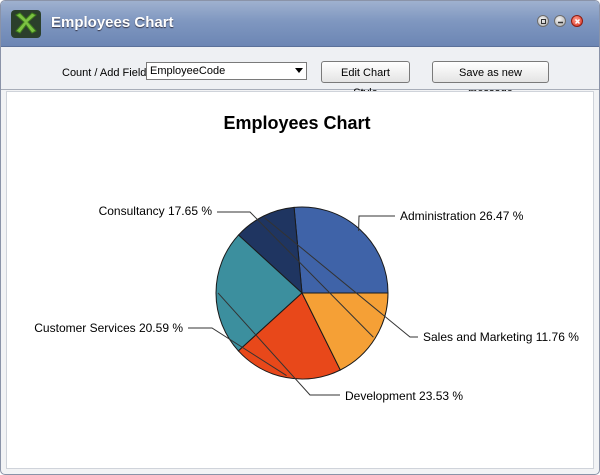  What do you see at coordinates (345, 331) in the screenshot?
I see `pie-slice-consultancy` at bounding box center [345, 331].